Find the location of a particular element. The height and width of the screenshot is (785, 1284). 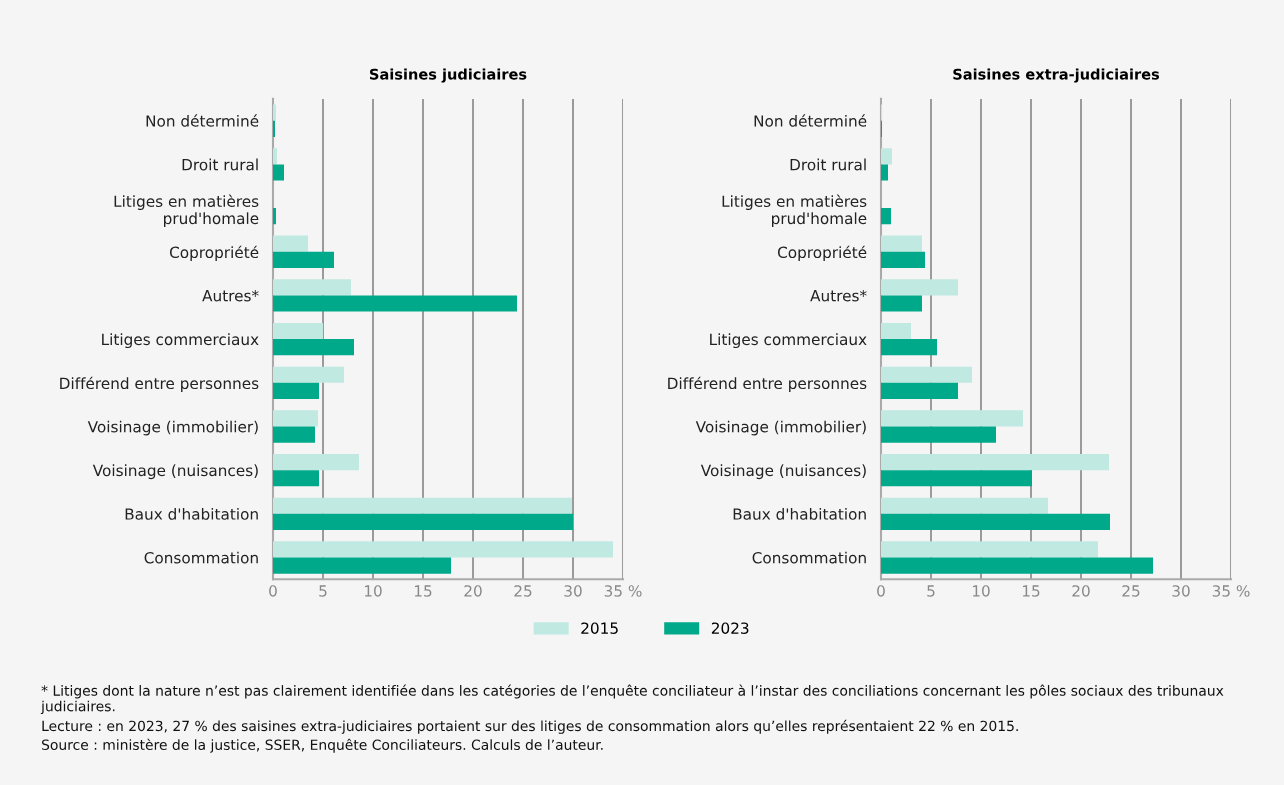

chart-title: Saisines judiciaires is located at coordinates (448, 75).